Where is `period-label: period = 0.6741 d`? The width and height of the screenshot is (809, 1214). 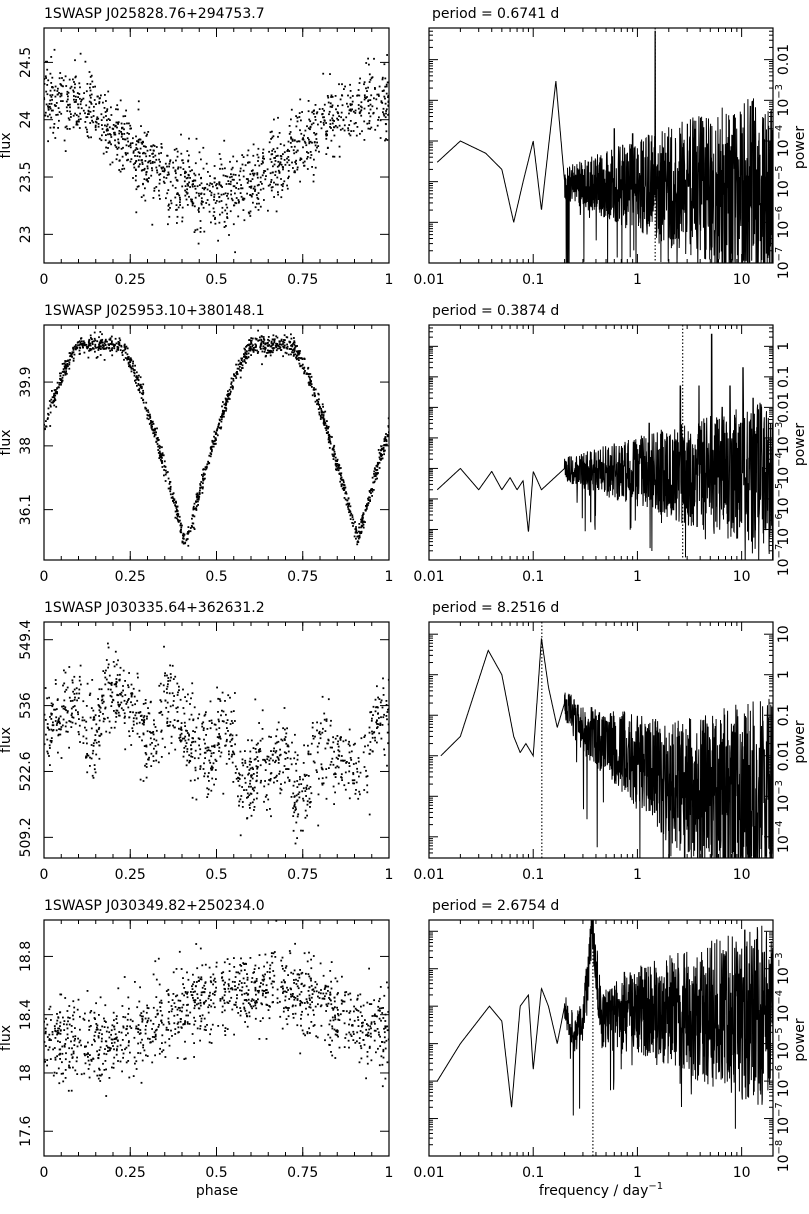 period-label: period = 0.6741 d is located at coordinates (495, 14).